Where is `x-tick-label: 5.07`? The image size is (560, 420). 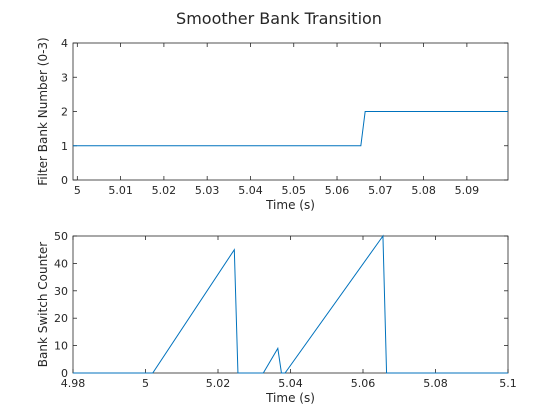 x-tick-label: 5.07 is located at coordinates (380, 190).